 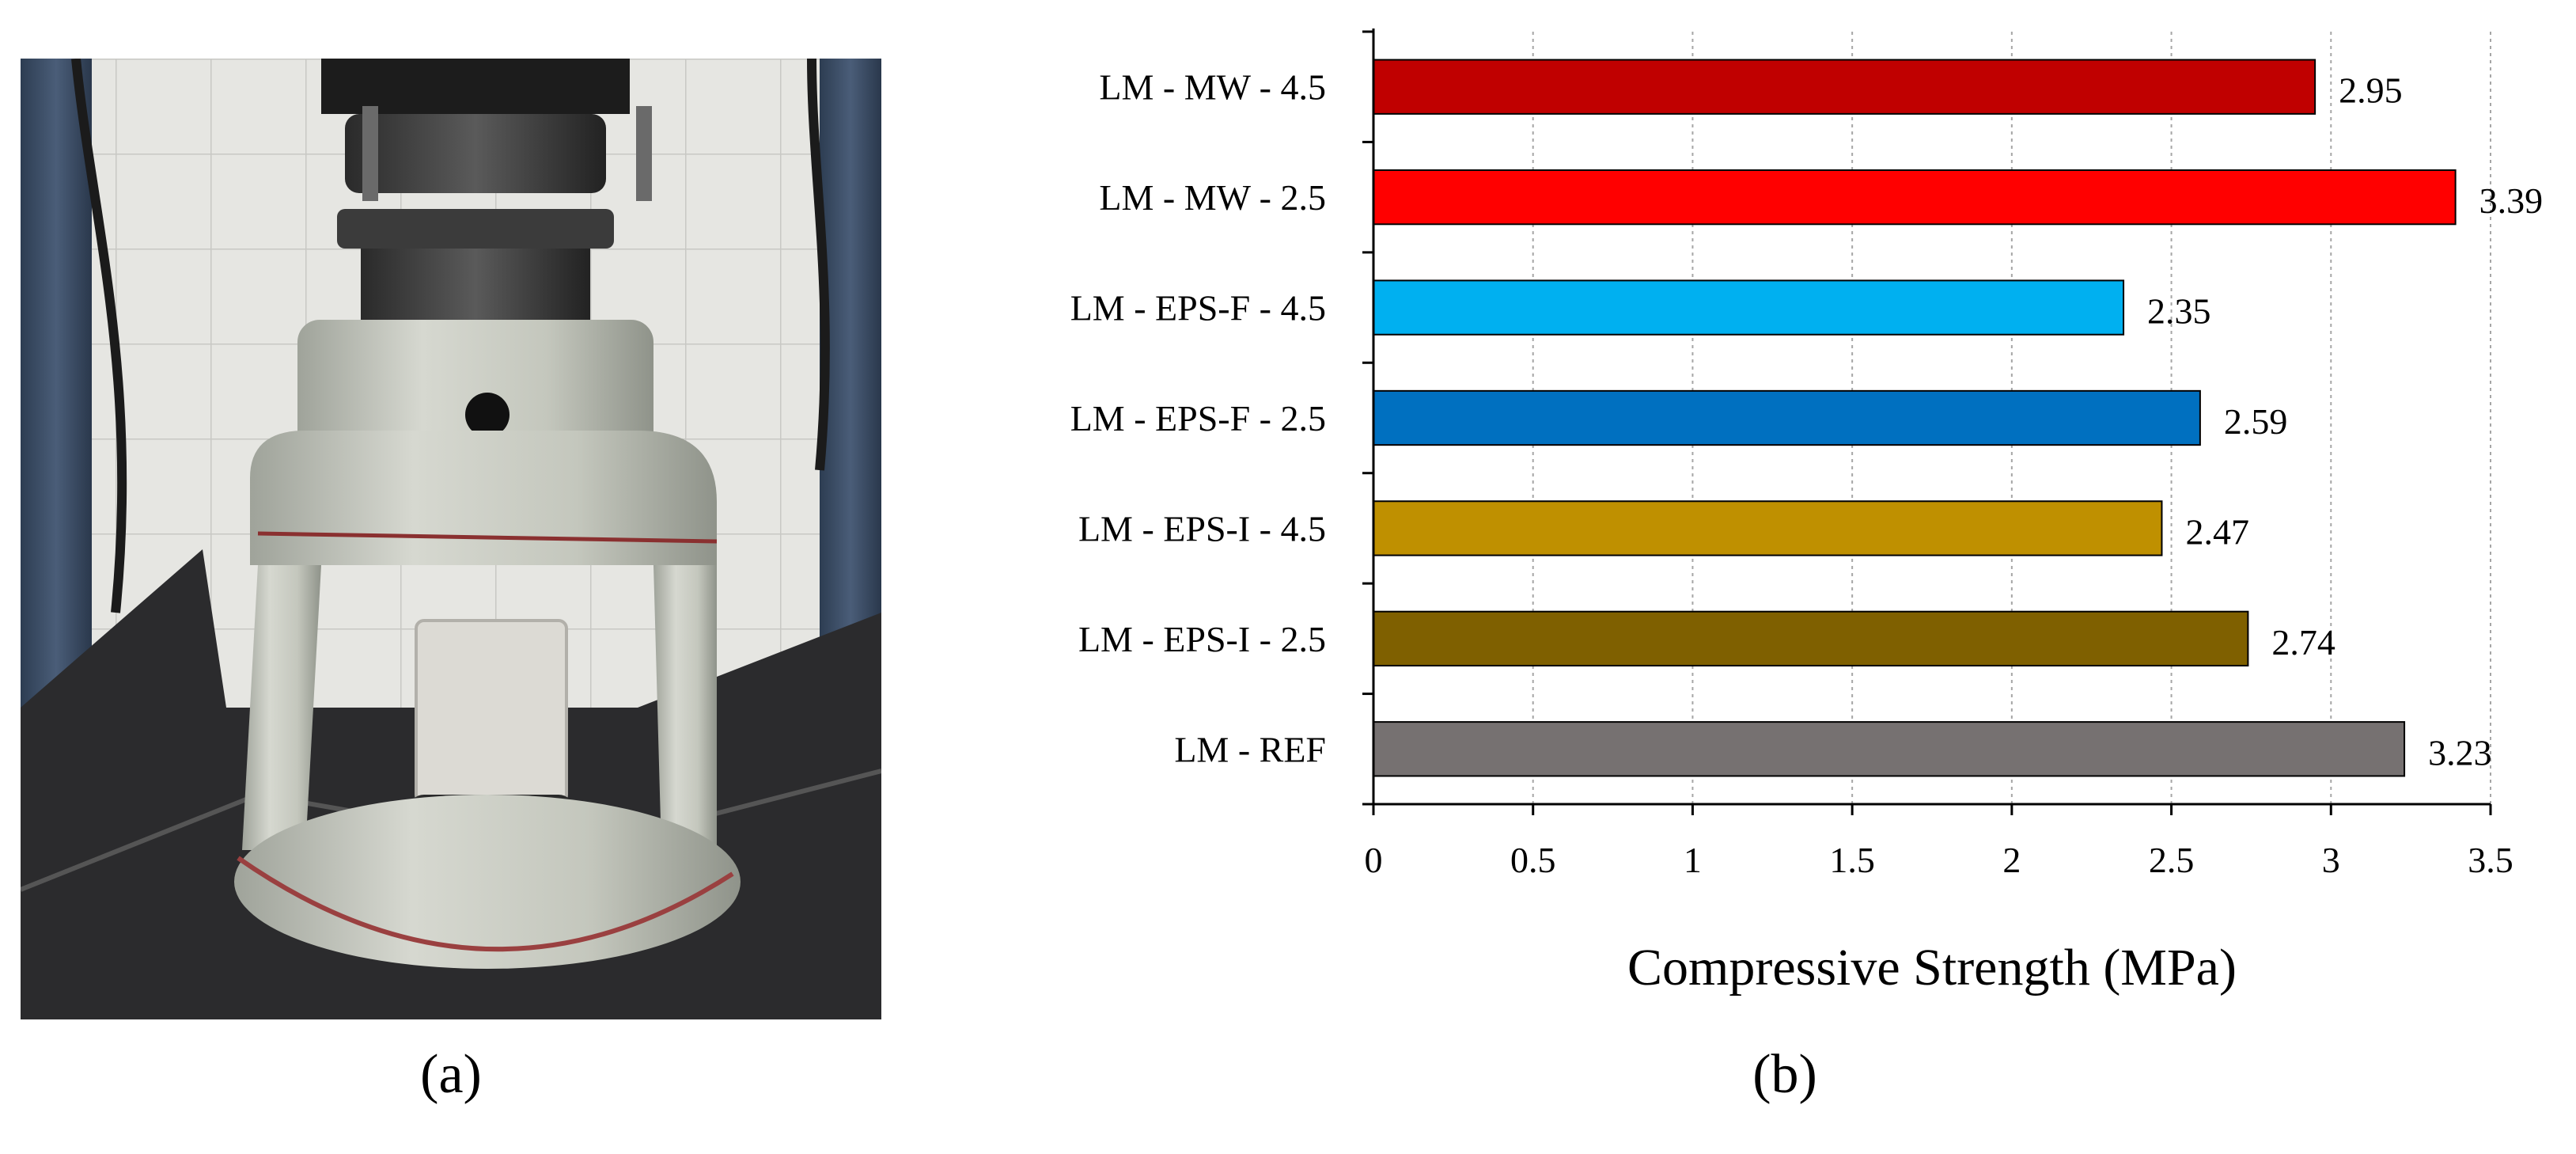 I want to click on category-label-2: LM - EPS-F - 4.5, so click(x=1198, y=308).